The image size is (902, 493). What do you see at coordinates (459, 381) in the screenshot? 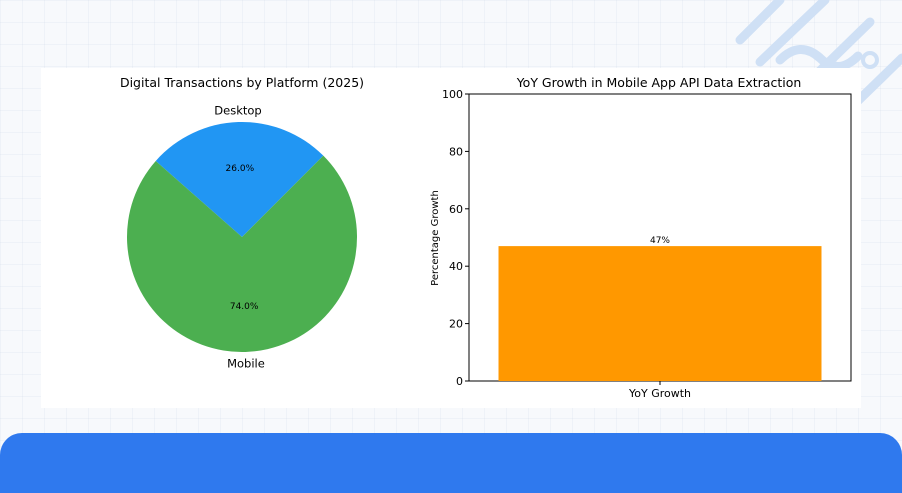
I see `y-tick-label: 0` at bounding box center [459, 381].